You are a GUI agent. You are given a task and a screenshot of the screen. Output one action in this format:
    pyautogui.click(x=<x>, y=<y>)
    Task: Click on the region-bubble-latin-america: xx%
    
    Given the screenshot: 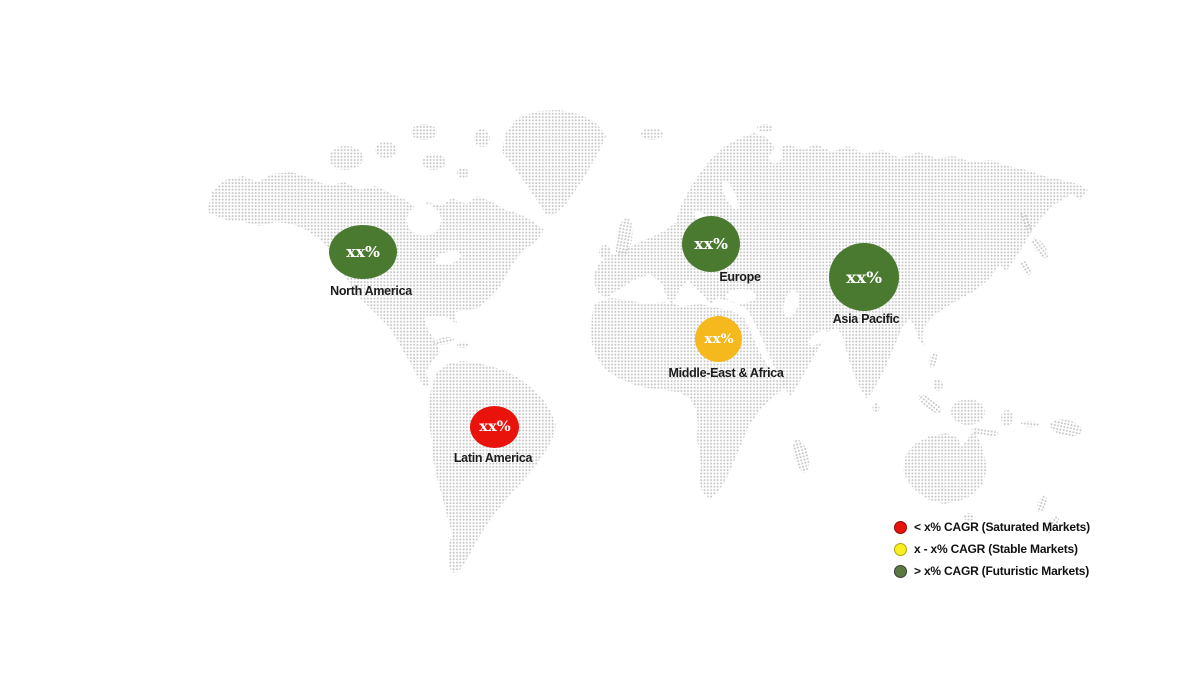 What is the action you would take?
    pyautogui.click(x=494, y=427)
    